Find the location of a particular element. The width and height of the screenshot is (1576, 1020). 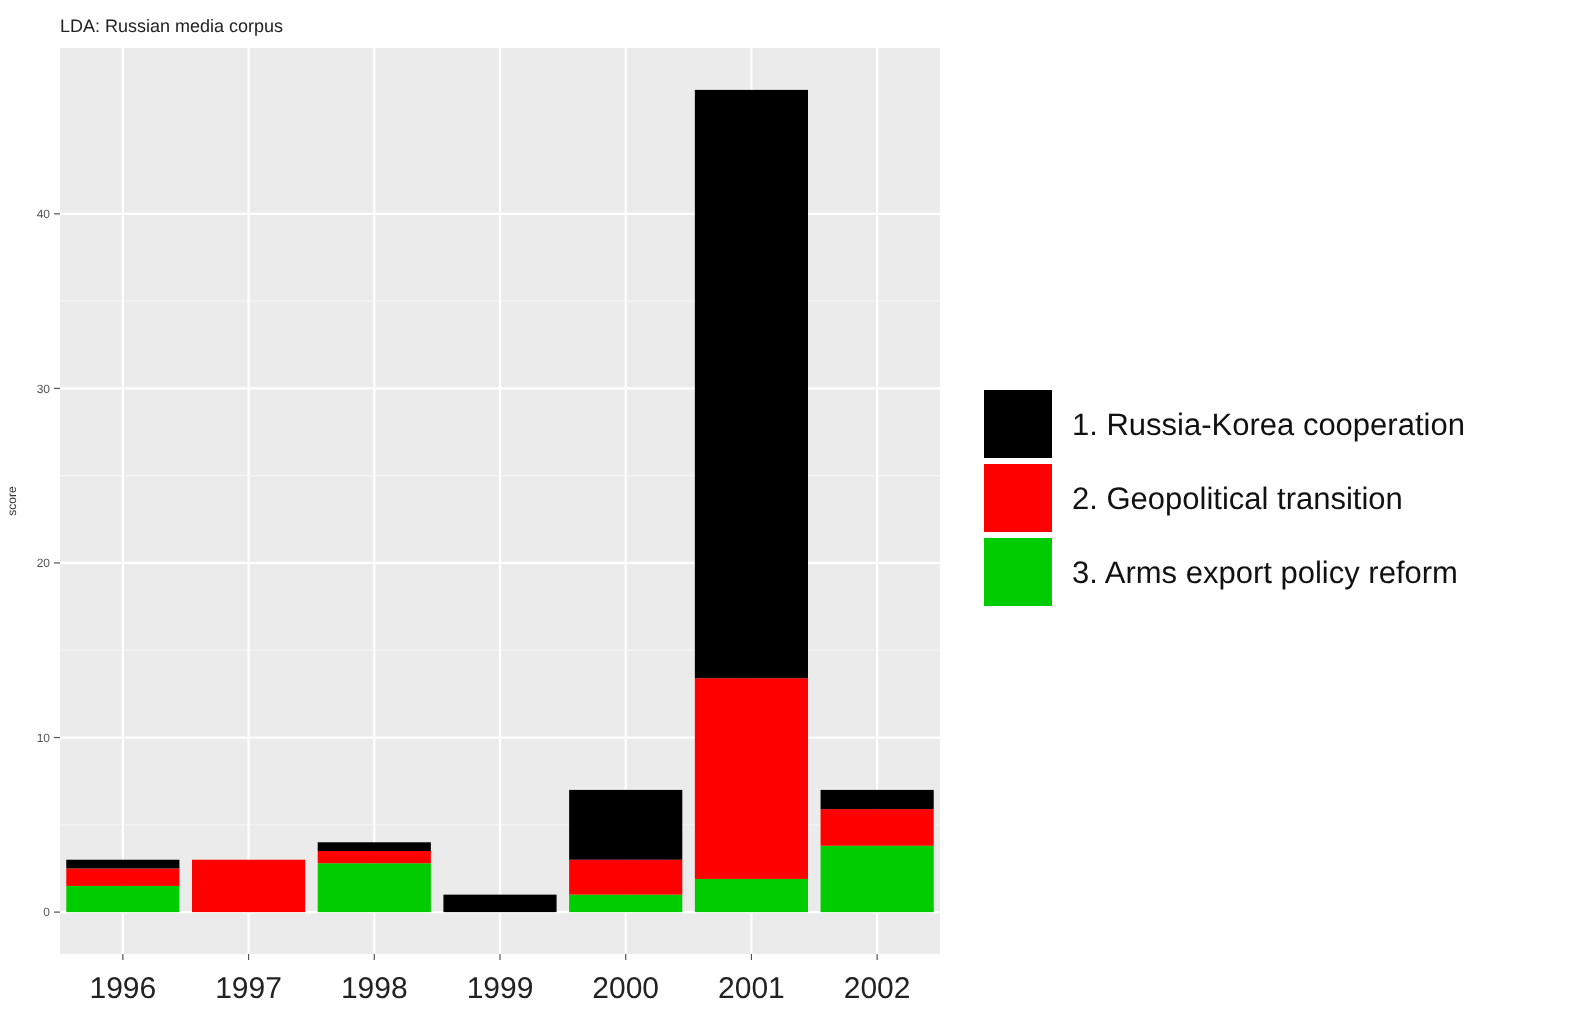

legend-label: 3. Arms export policy reform is located at coordinates (1265, 573).